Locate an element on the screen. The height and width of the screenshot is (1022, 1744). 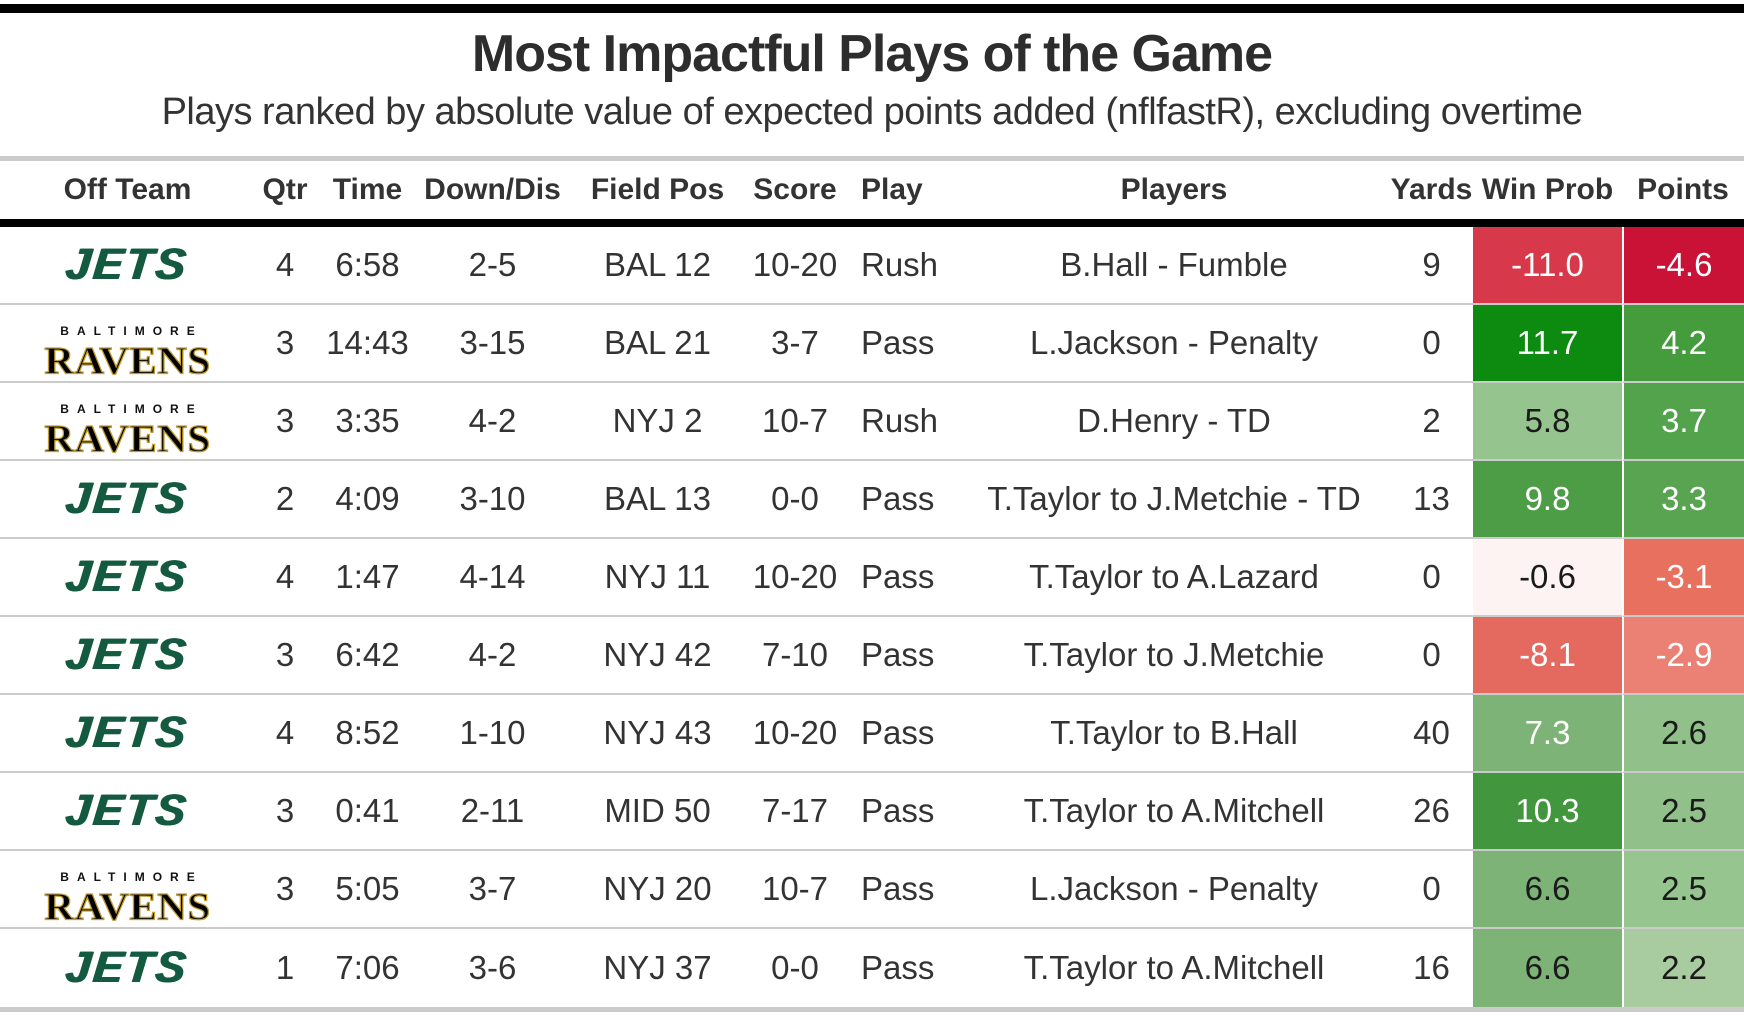
cell-time: 8:52 is located at coordinates (367, 734).